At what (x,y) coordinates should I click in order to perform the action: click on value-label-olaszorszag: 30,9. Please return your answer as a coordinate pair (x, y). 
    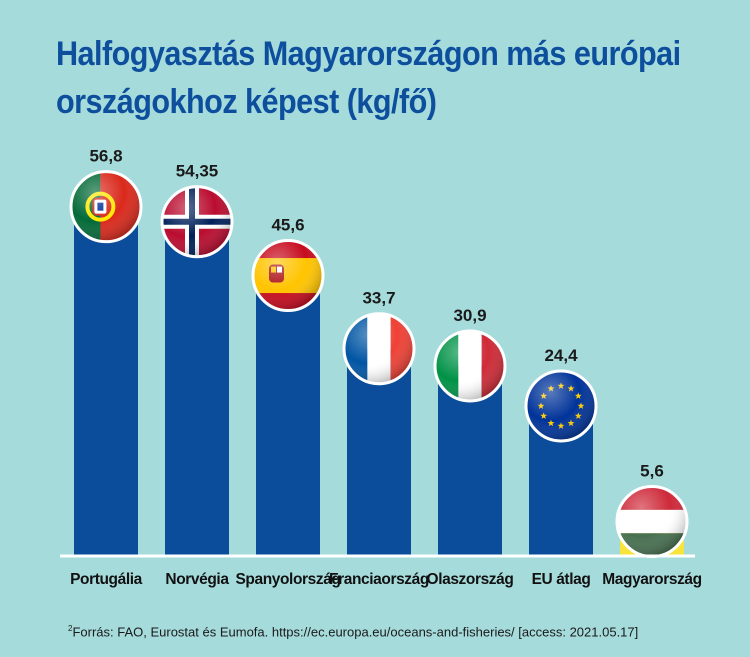
    Looking at the image, I should click on (469, 315).